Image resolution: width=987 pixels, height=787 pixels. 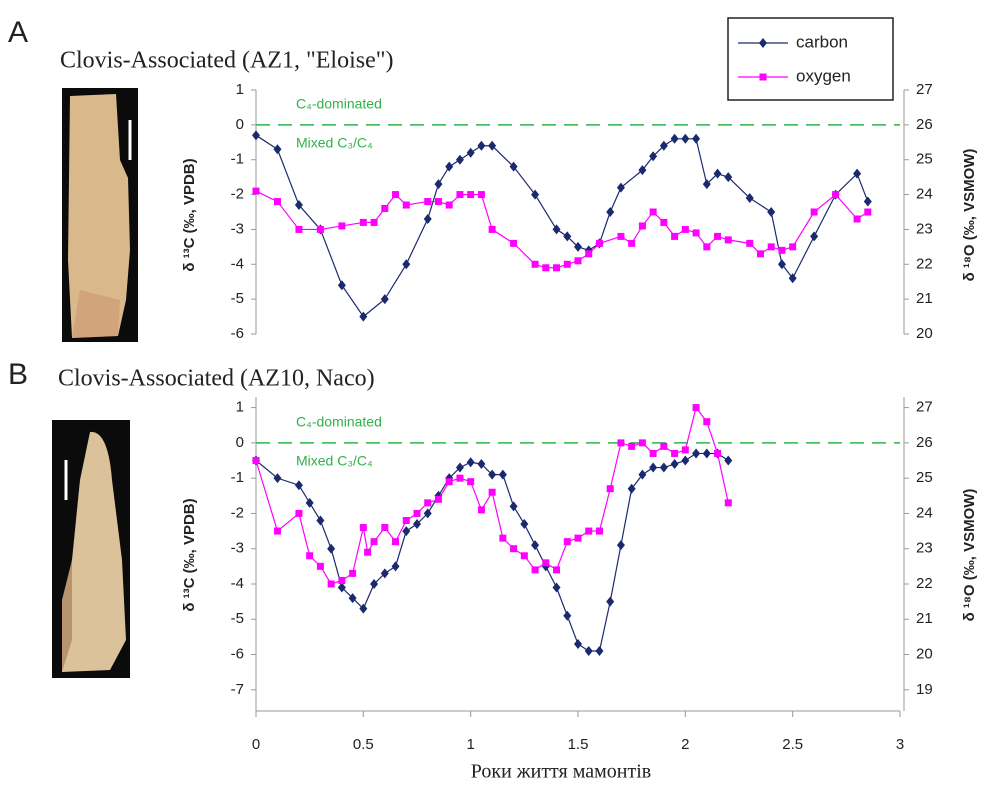 I want to click on y-tick-label: -3, so click(x=237, y=548).